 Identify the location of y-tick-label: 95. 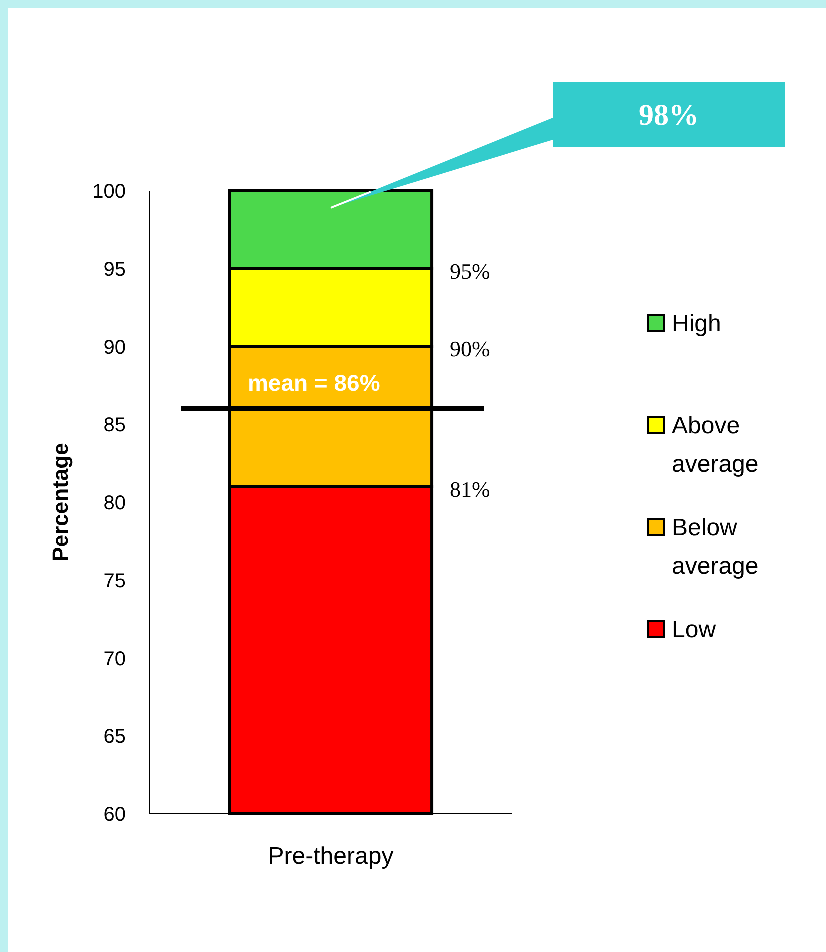
(115, 269).